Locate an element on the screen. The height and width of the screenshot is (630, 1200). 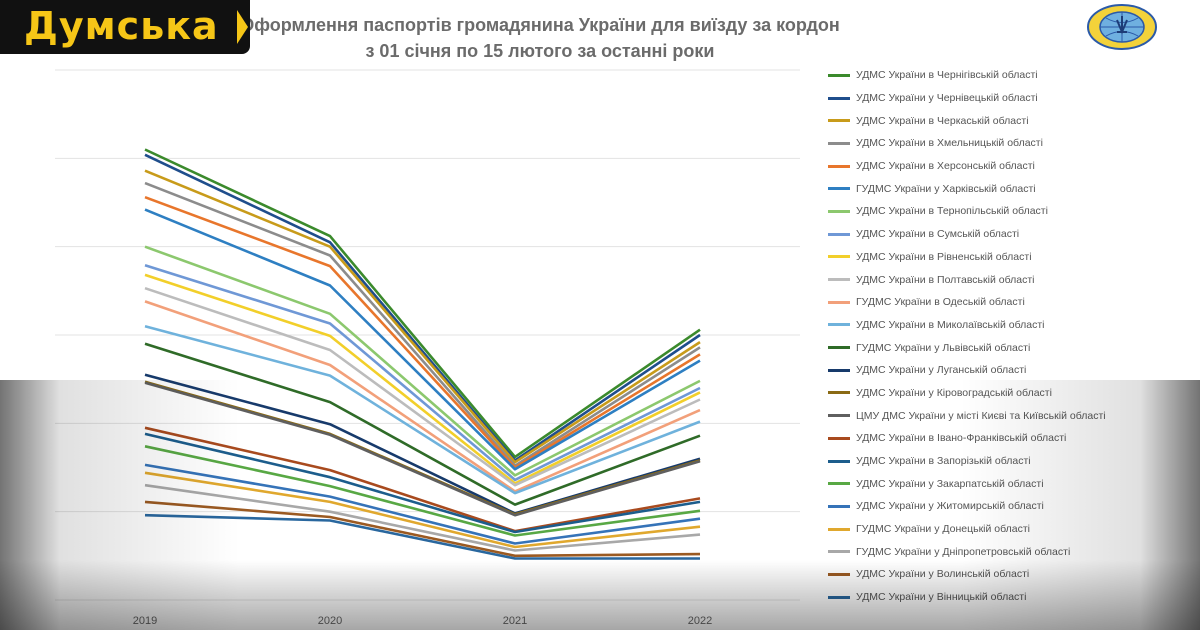
legend-item: УДМС України в Черкаській області is located at coordinates (998, 120).